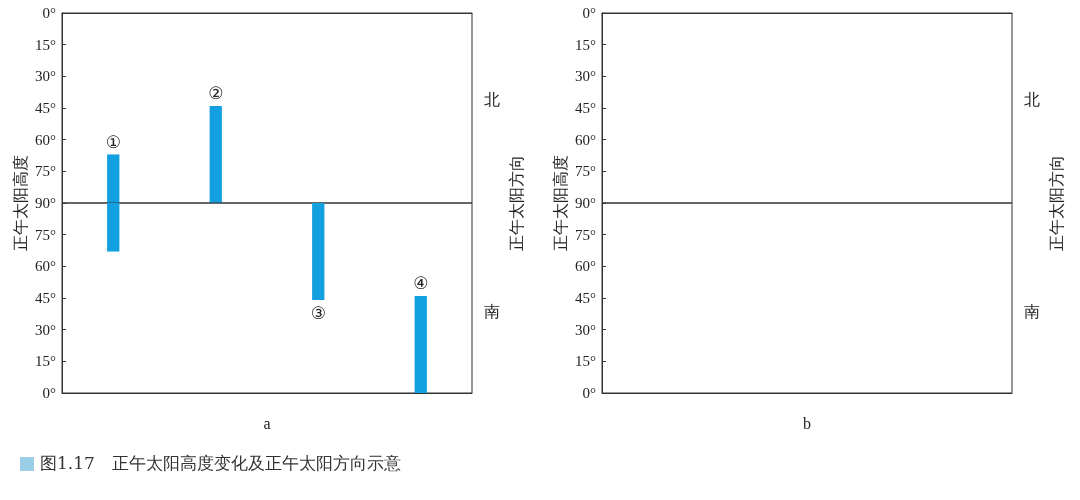 This screenshot has height=500, width=1080. What do you see at coordinates (421, 283) in the screenshot?
I see `x-tick-label: ④` at bounding box center [421, 283].